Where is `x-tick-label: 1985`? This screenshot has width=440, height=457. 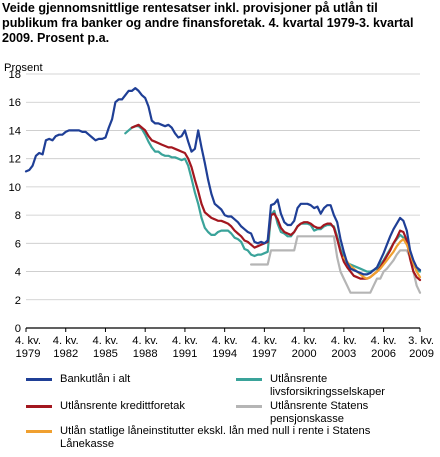 x-tick-label: 1985 is located at coordinates (105, 354).